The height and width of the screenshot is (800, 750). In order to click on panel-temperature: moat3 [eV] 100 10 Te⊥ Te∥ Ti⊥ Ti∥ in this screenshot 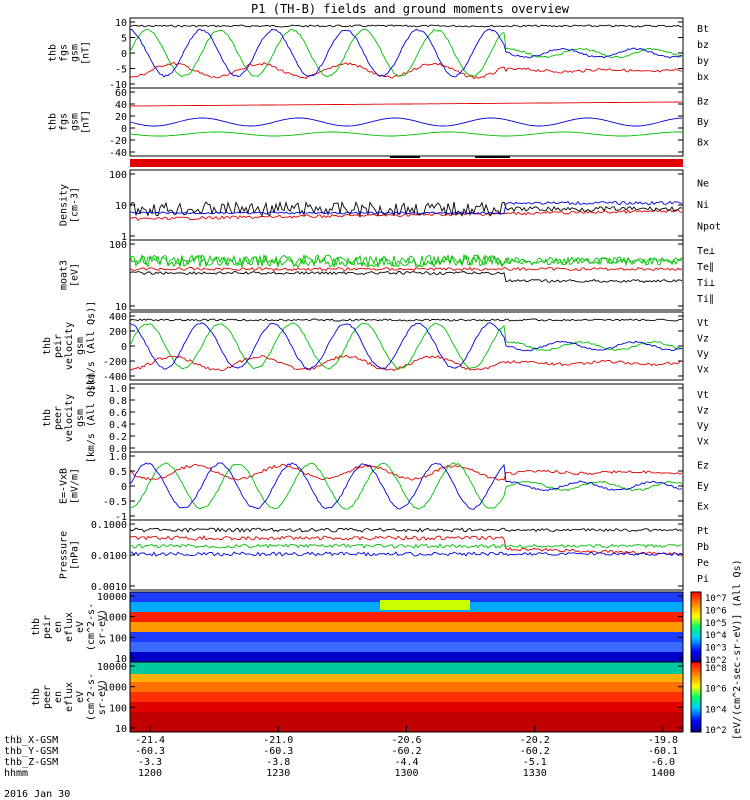, I will do `click(387, 276)`.